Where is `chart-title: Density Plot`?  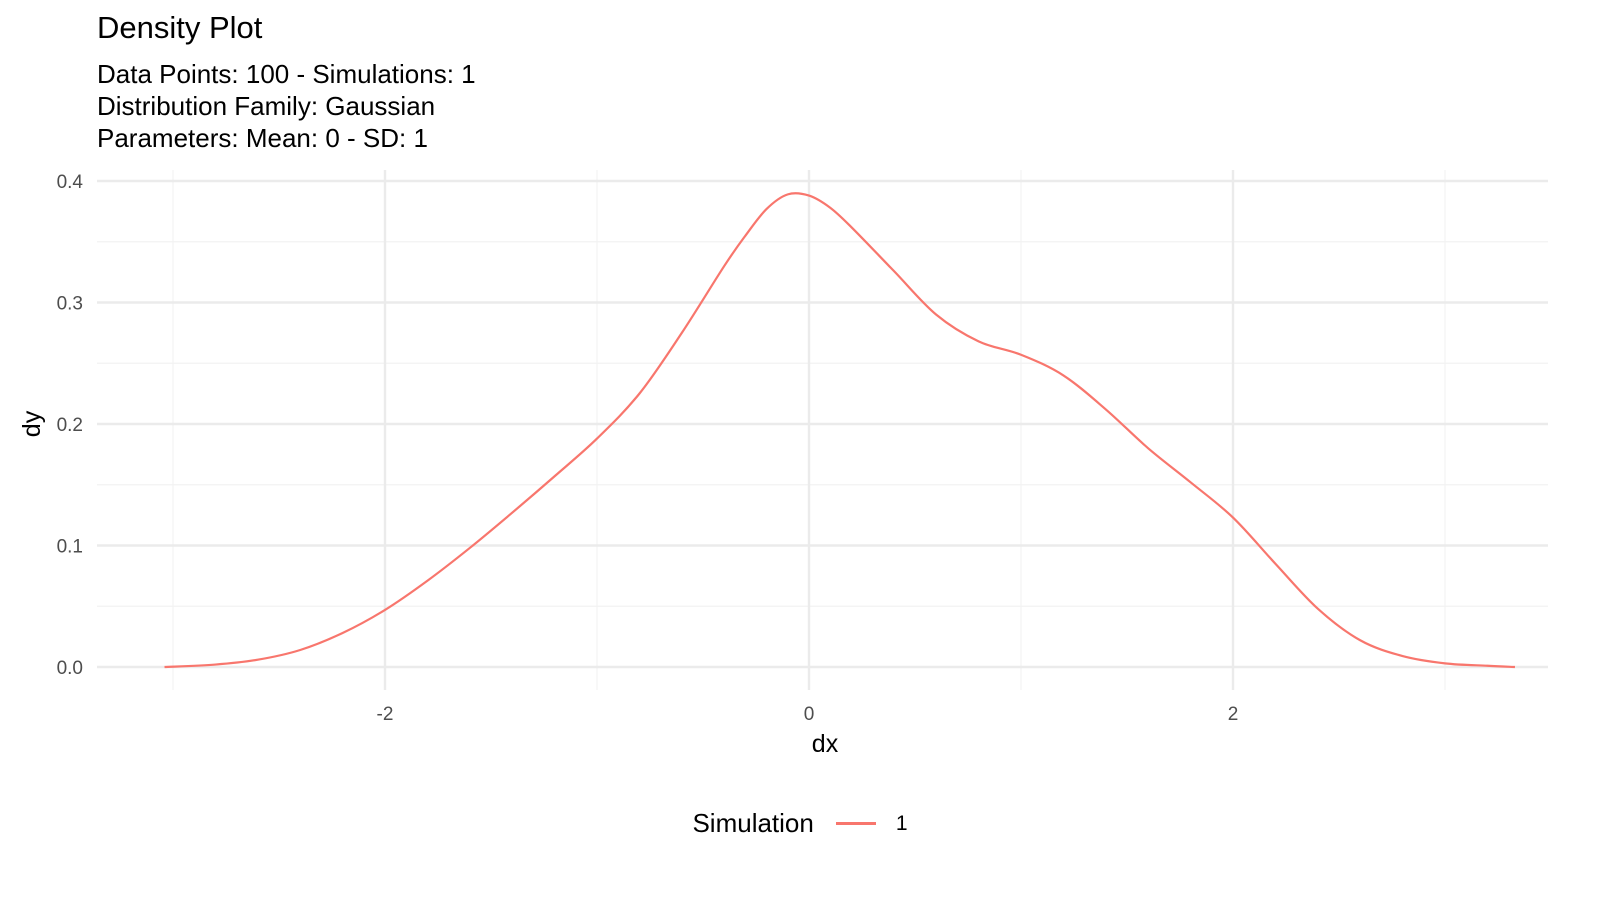 chart-title: Density Plot is located at coordinates (180, 27).